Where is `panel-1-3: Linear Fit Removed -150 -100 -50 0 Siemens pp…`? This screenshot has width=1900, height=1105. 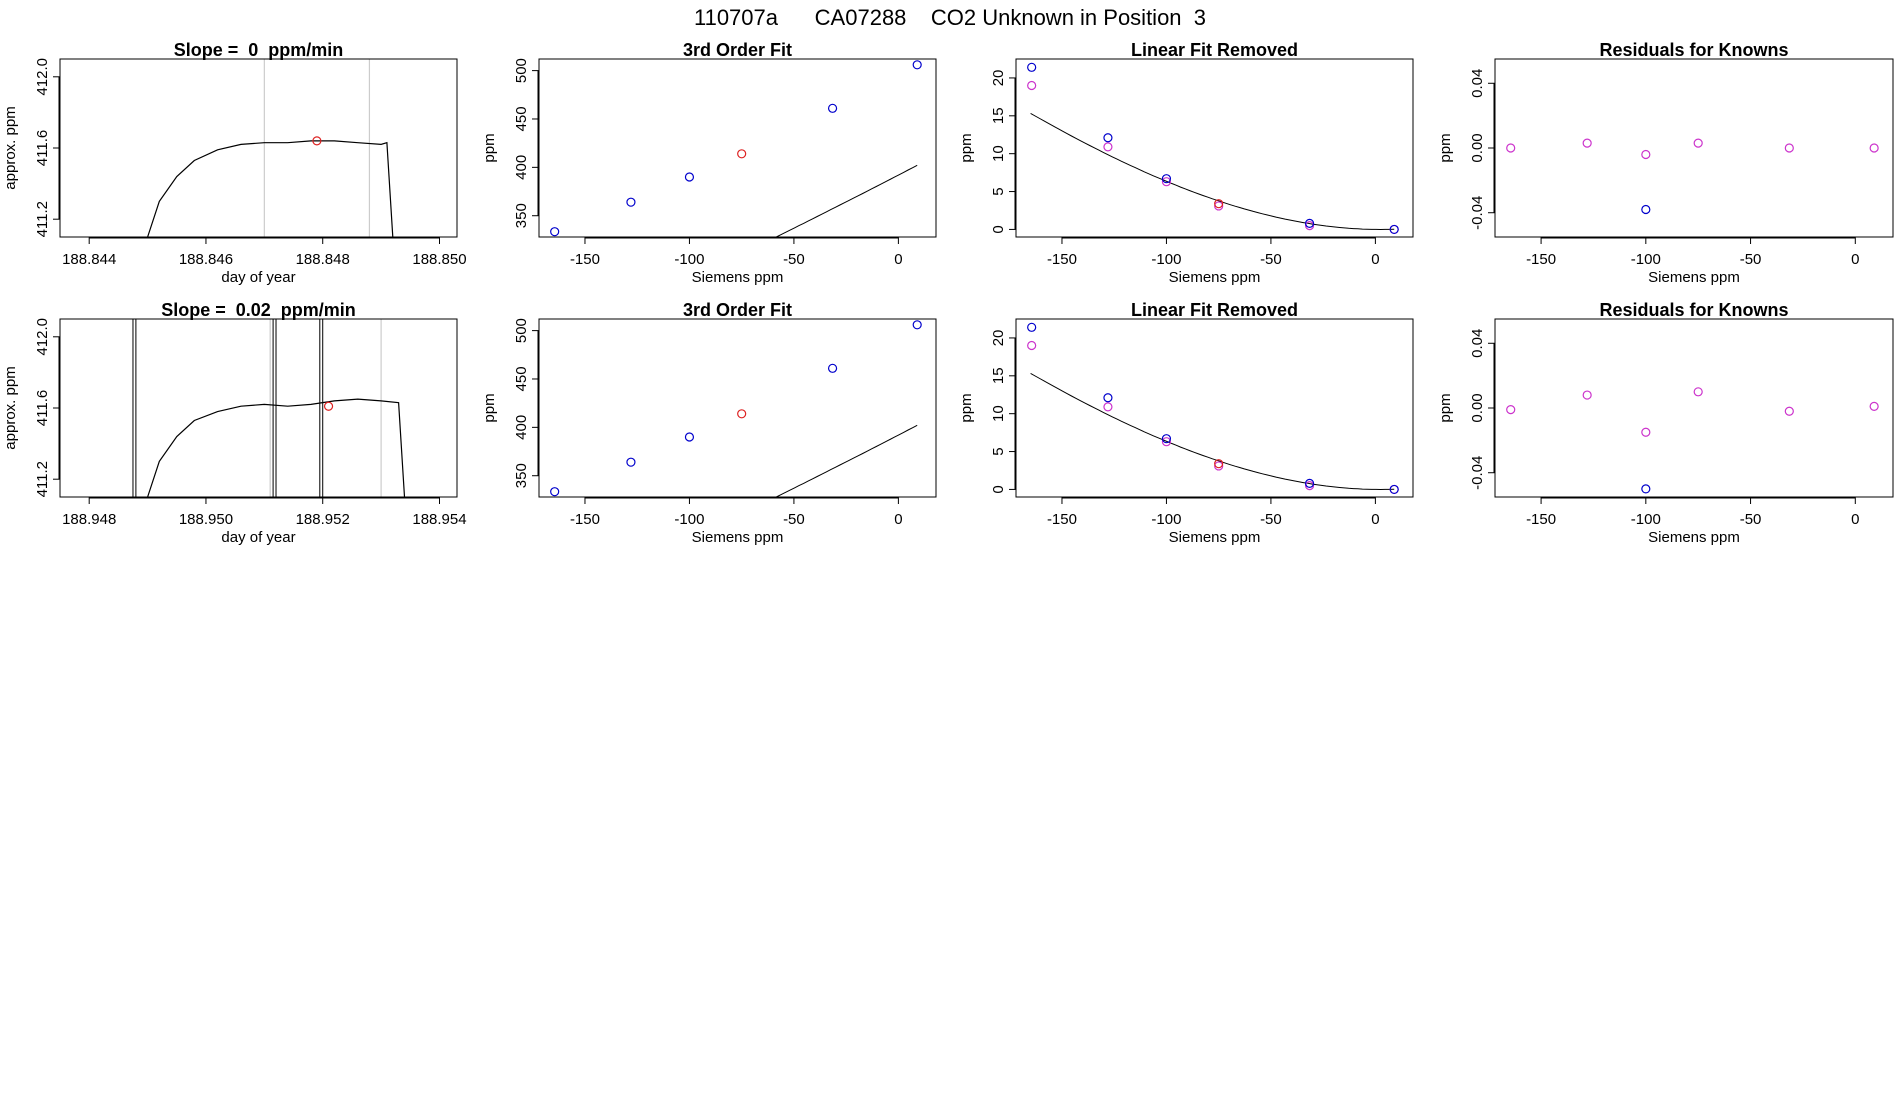
panel-1-3: Linear Fit Removed -150 -100 -50 0 Siemens pp… is located at coordinates (1186, 163).